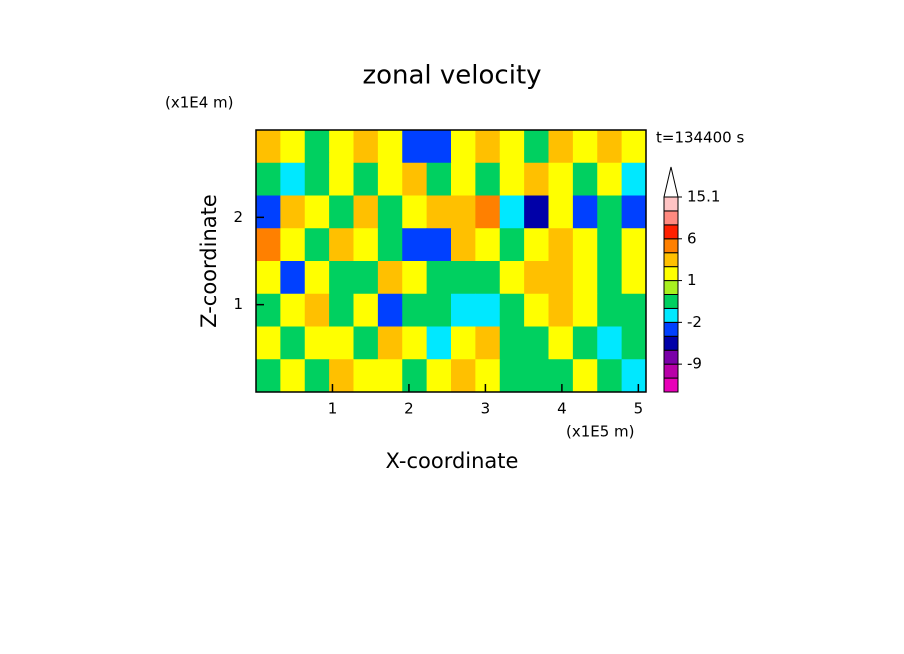  Describe the element at coordinates (703, 197) in the screenshot. I see `colorbar-tick-label: 15.1` at that location.